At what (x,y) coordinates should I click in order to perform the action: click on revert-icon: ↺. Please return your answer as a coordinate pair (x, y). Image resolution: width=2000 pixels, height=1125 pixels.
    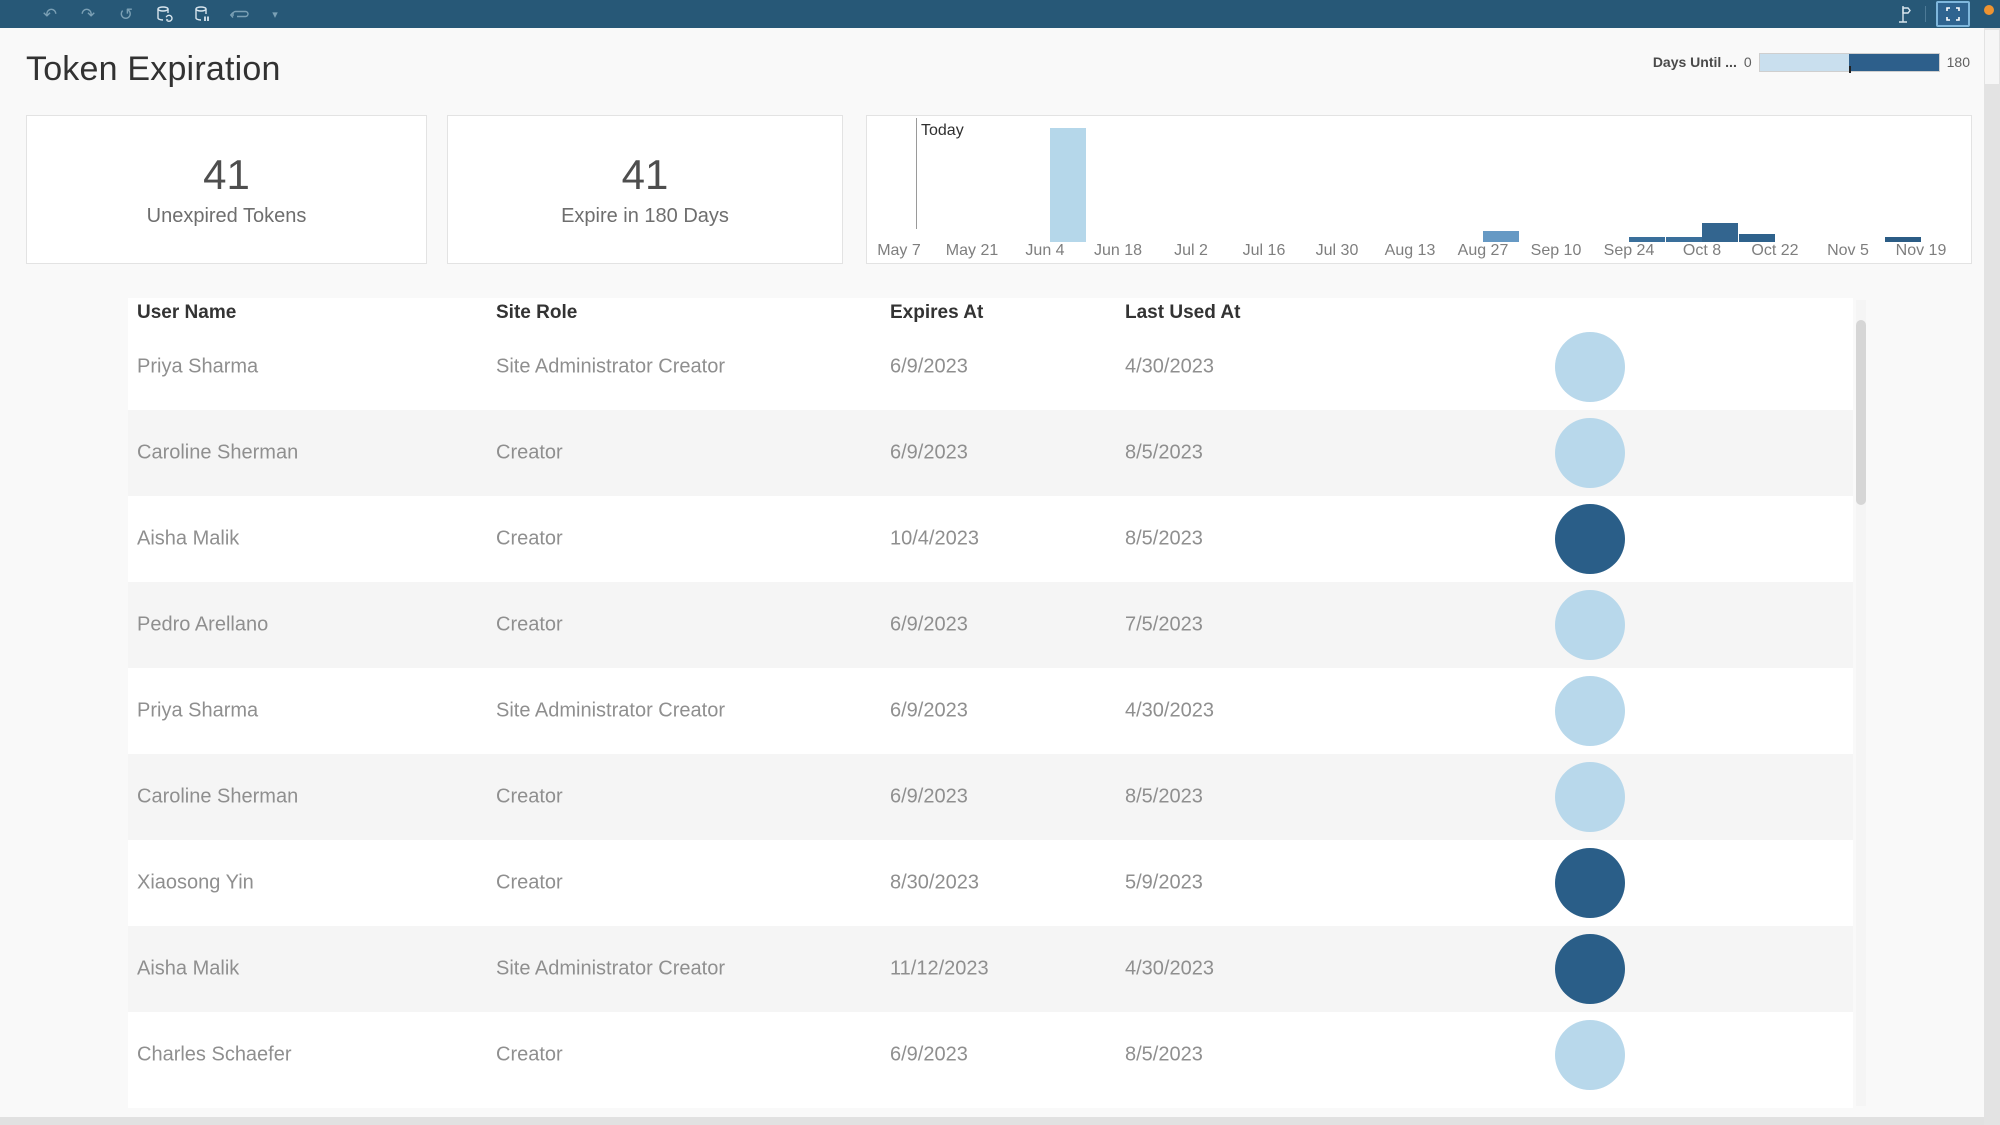
    Looking at the image, I should click on (126, 14).